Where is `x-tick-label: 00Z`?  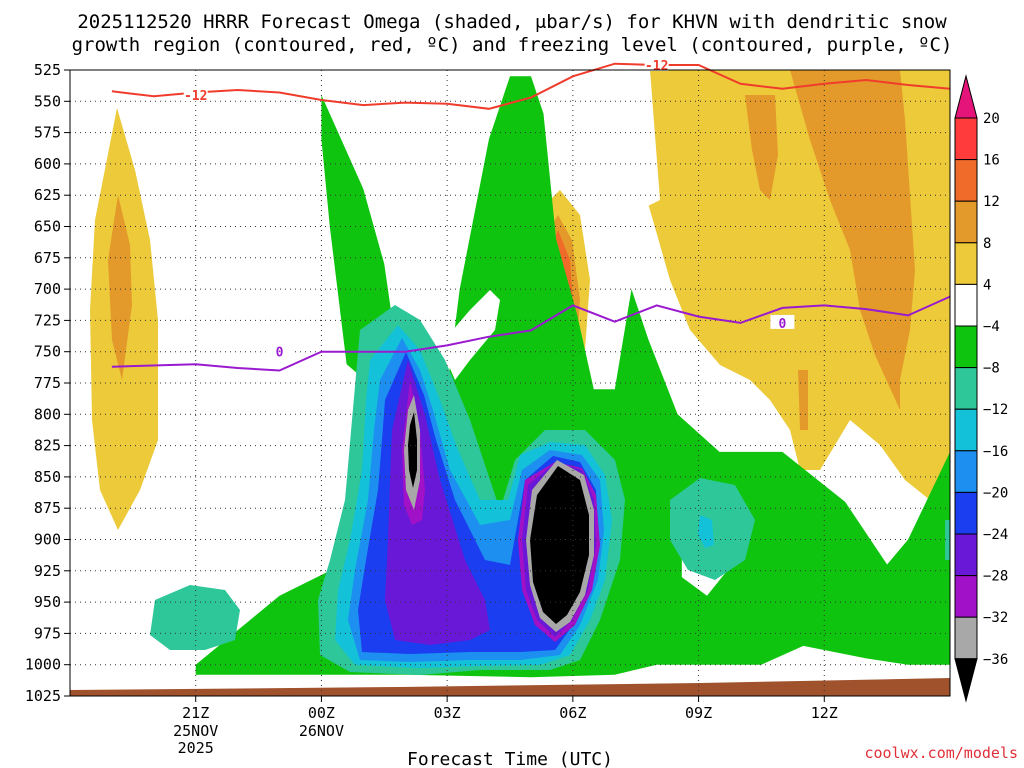
x-tick-label: 00Z is located at coordinates (321, 713).